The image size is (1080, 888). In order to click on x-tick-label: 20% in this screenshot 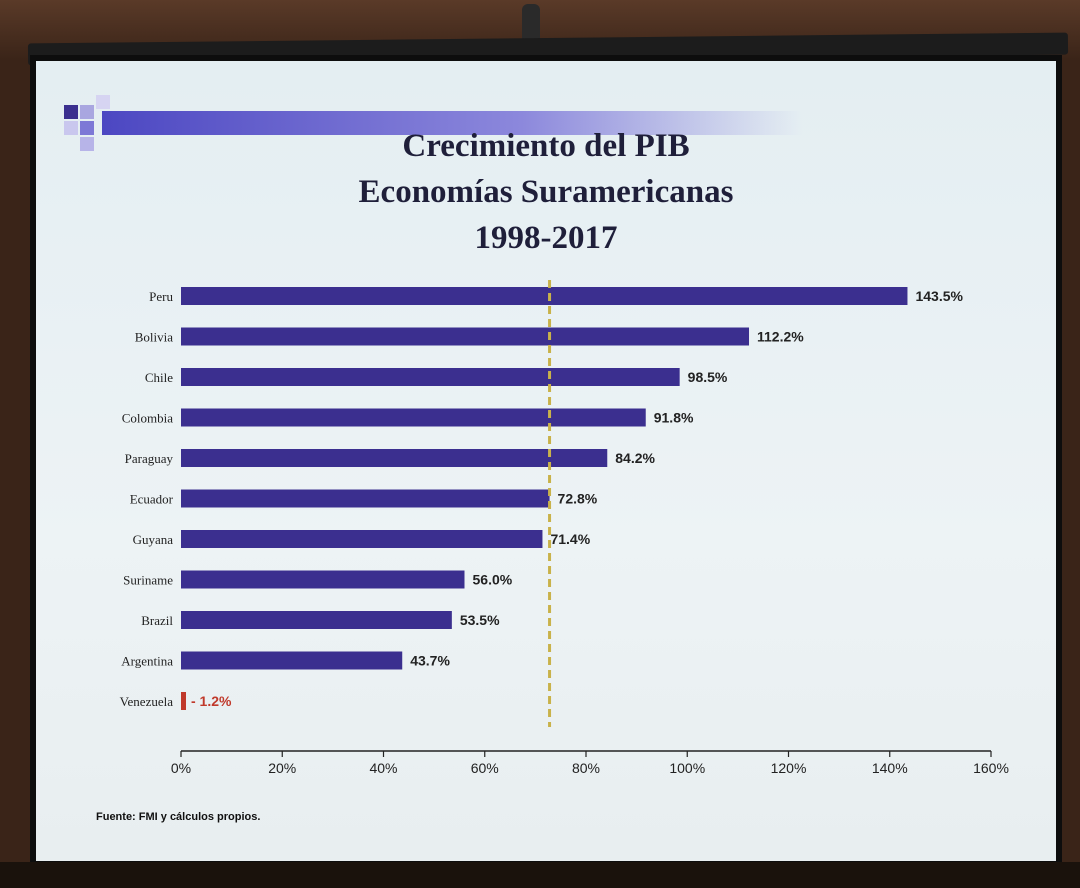, I will do `click(282, 768)`.